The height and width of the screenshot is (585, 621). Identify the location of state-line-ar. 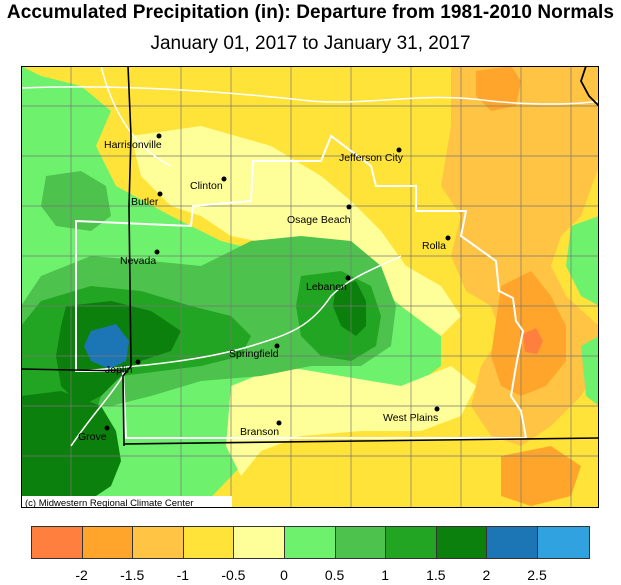
(361, 441).